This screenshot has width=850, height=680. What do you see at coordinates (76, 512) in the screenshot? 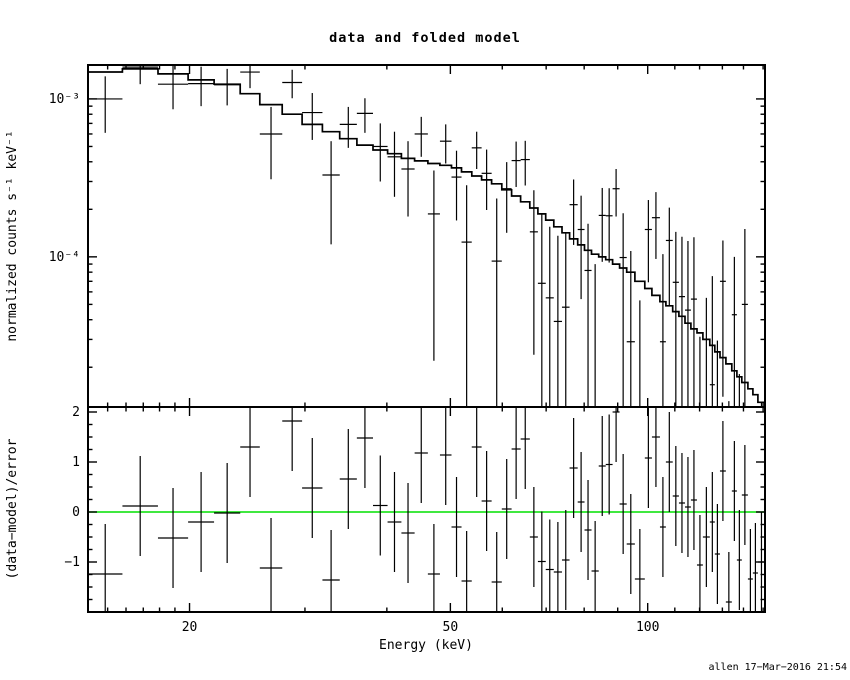
I see `y-tick-label: 0` at bounding box center [76, 512].